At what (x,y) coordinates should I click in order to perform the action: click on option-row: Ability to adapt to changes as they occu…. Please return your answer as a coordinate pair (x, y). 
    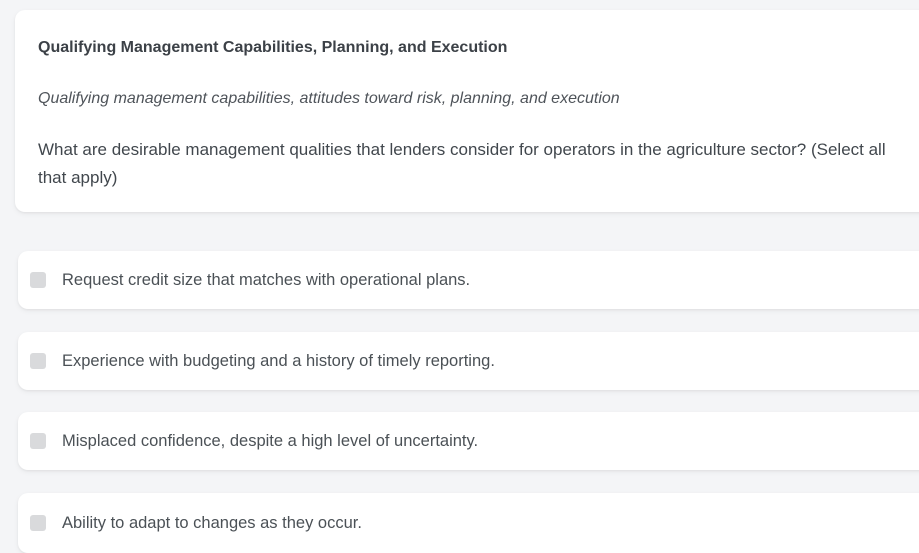
    Looking at the image, I should click on (468, 523).